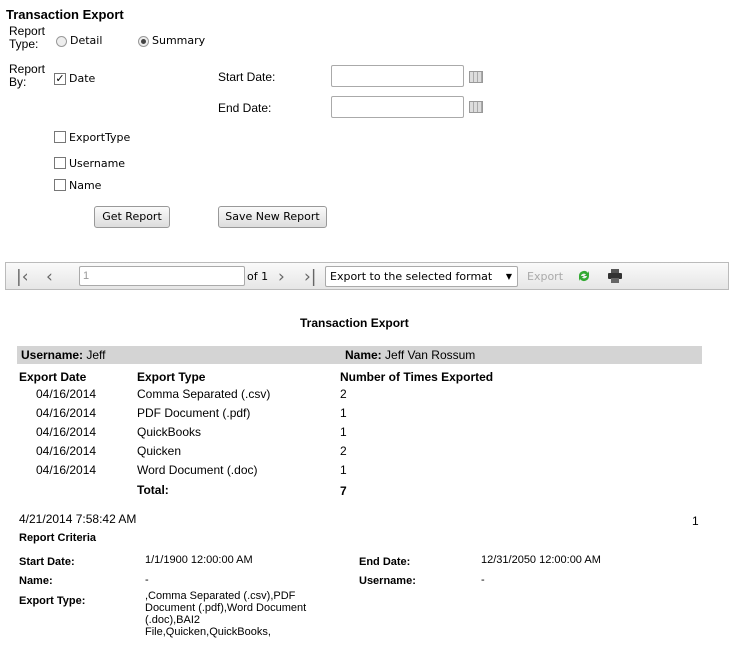 This screenshot has width=729, height=663. Describe the element at coordinates (169, 432) in the screenshot. I see `table-cell: QuickBooks` at that location.